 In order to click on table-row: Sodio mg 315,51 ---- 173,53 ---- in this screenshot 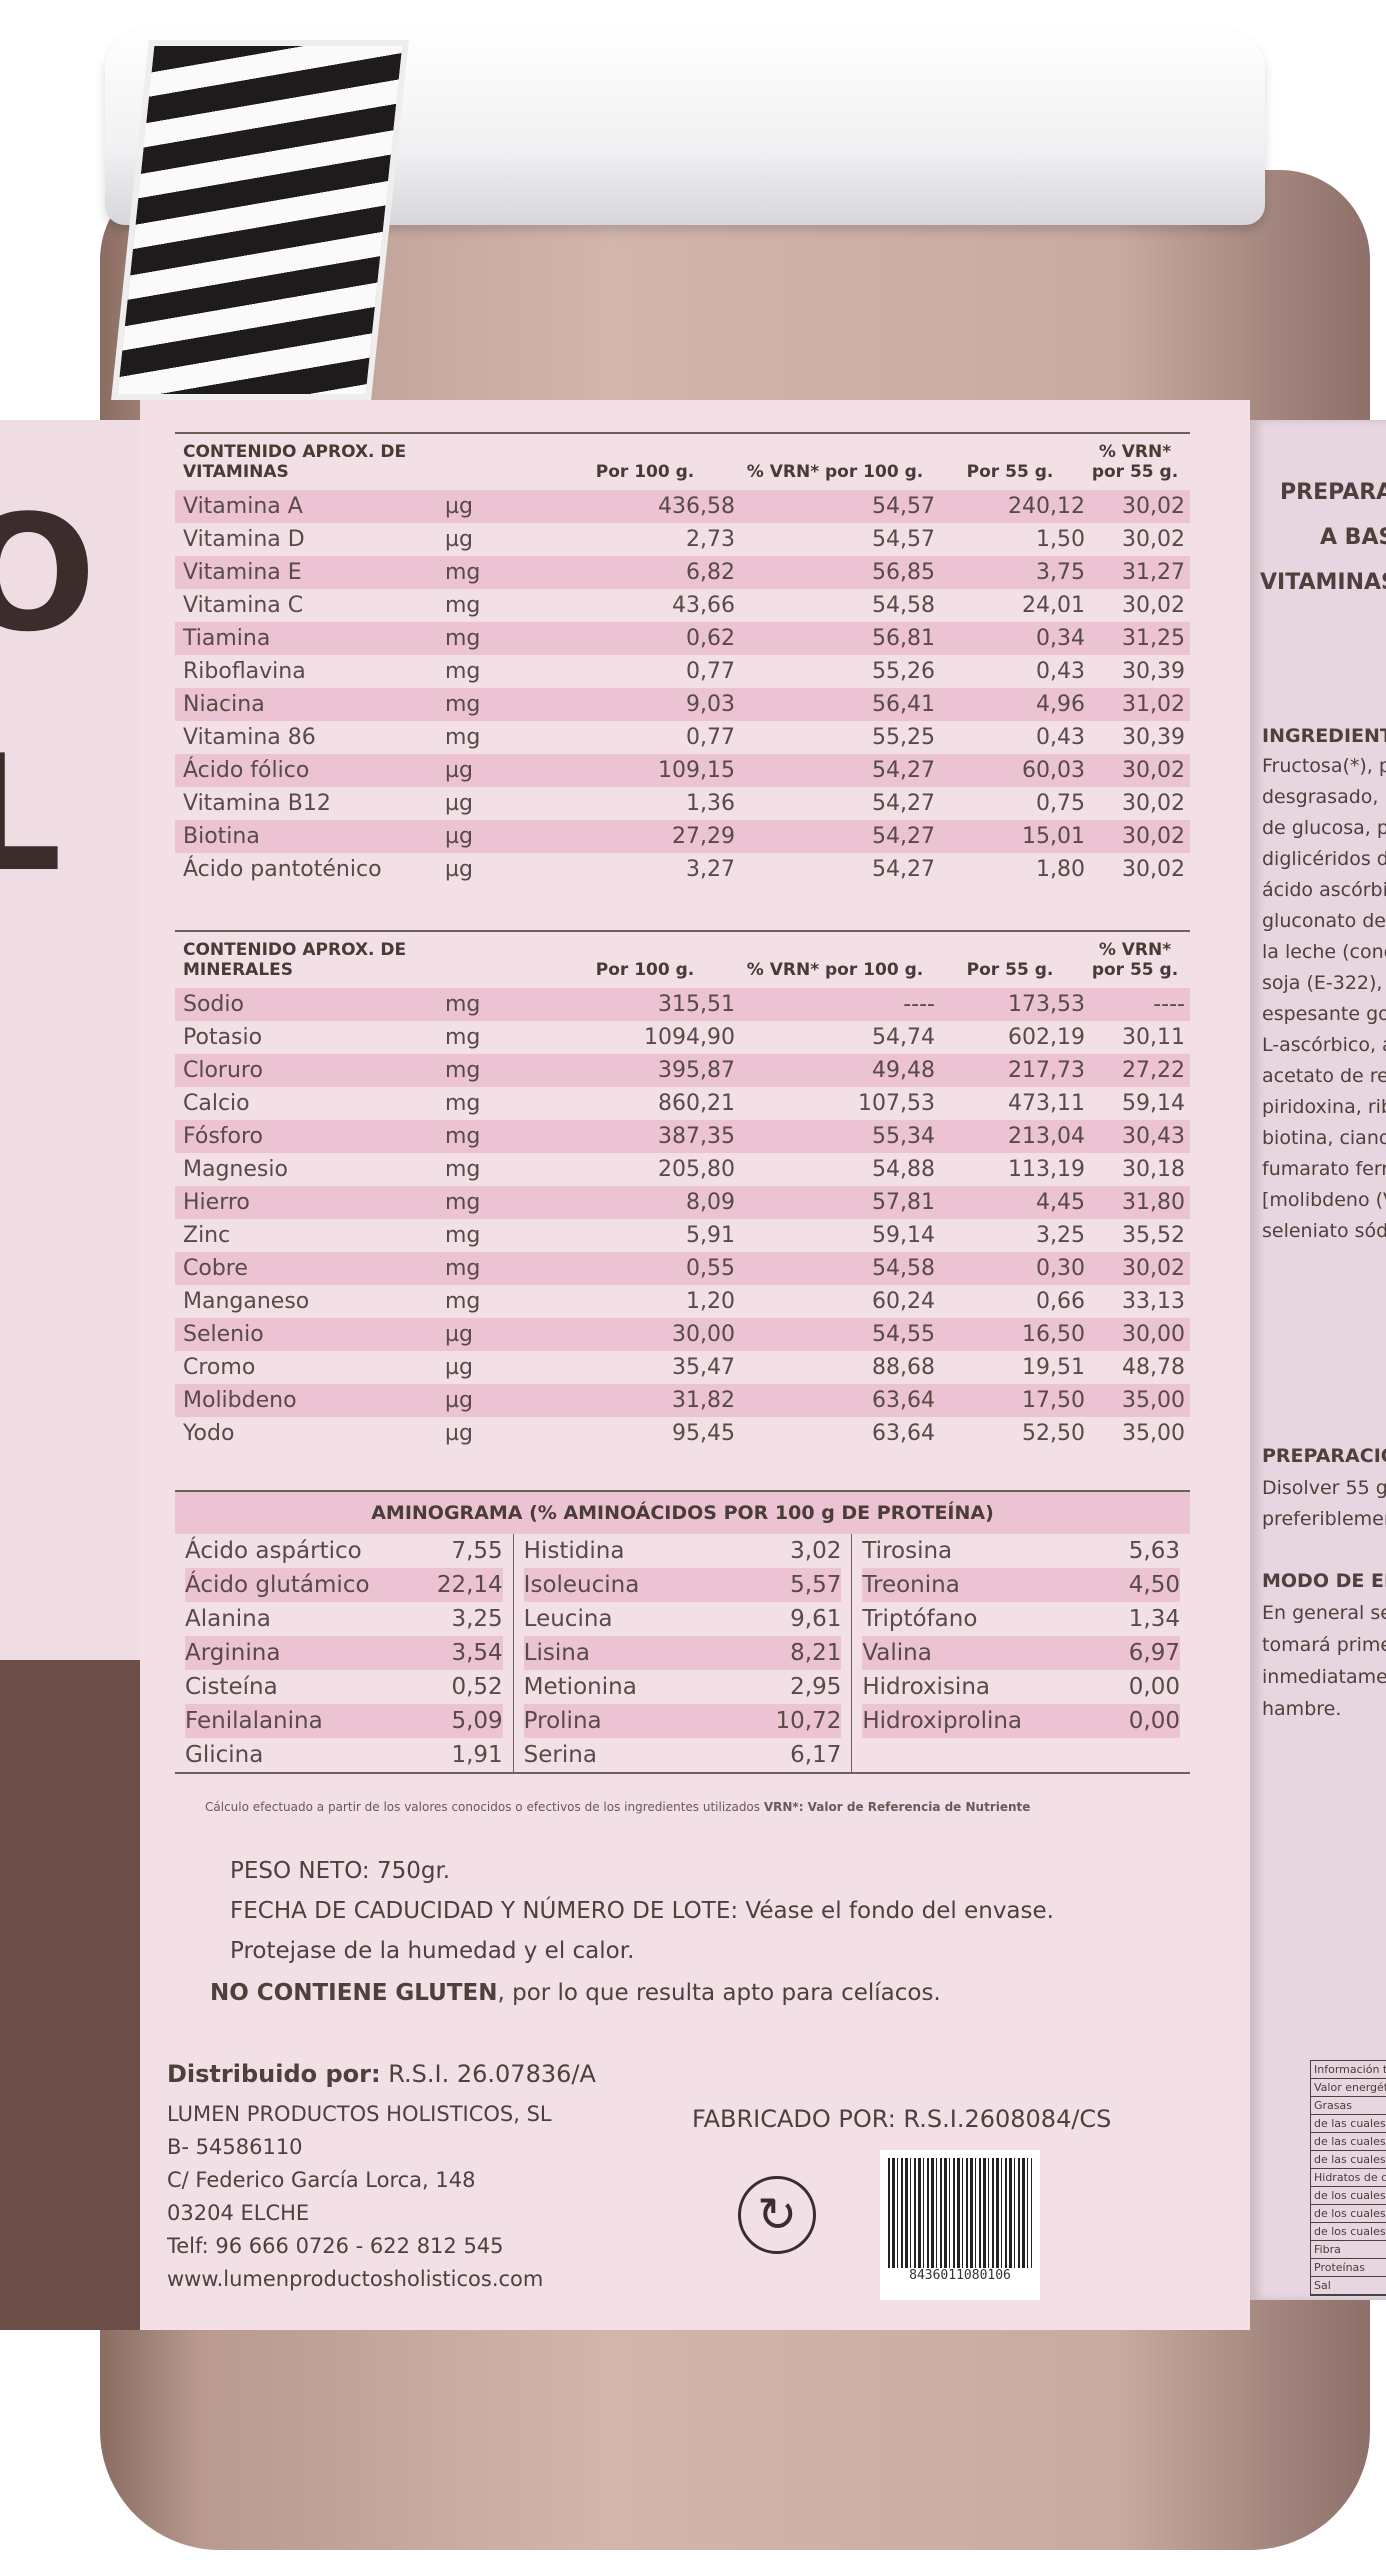, I will do `click(682, 1004)`.